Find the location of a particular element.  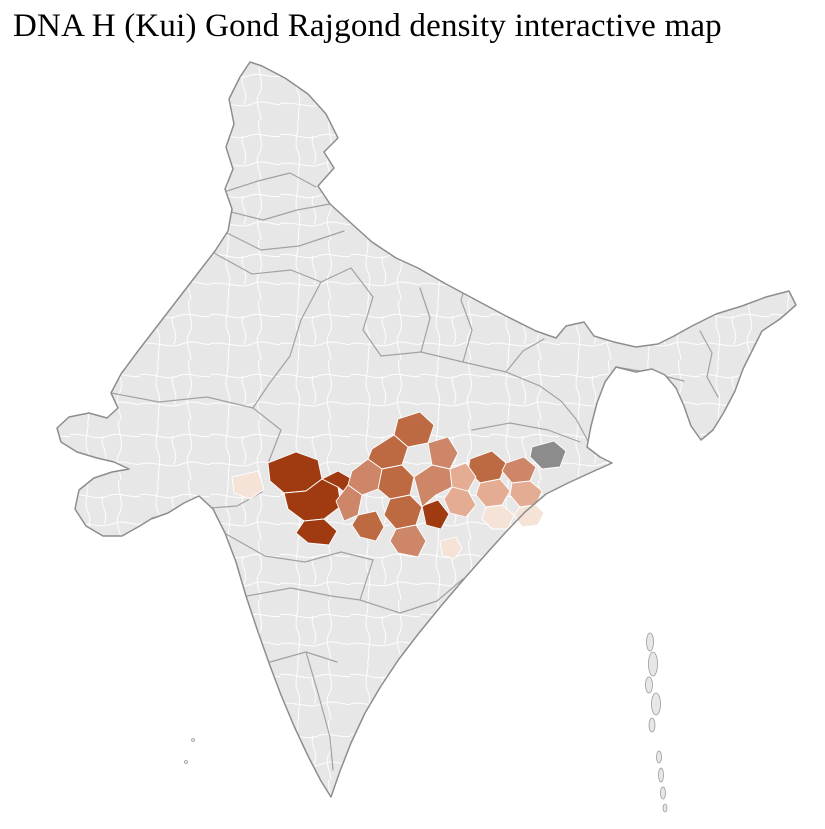

districts-other-highlight is located at coordinates (548, 455).